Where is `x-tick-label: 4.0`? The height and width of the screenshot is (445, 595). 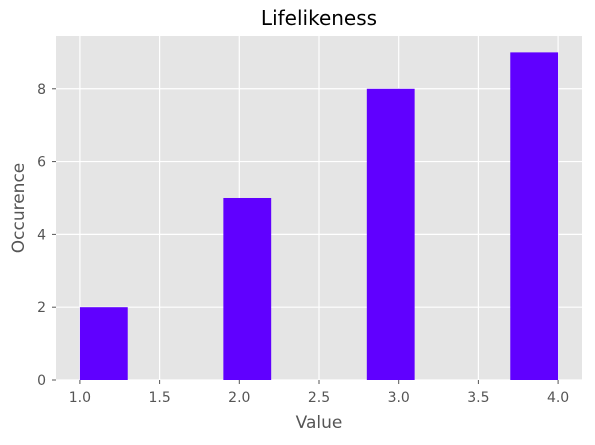
x-tick-label: 4.0 is located at coordinates (558, 398).